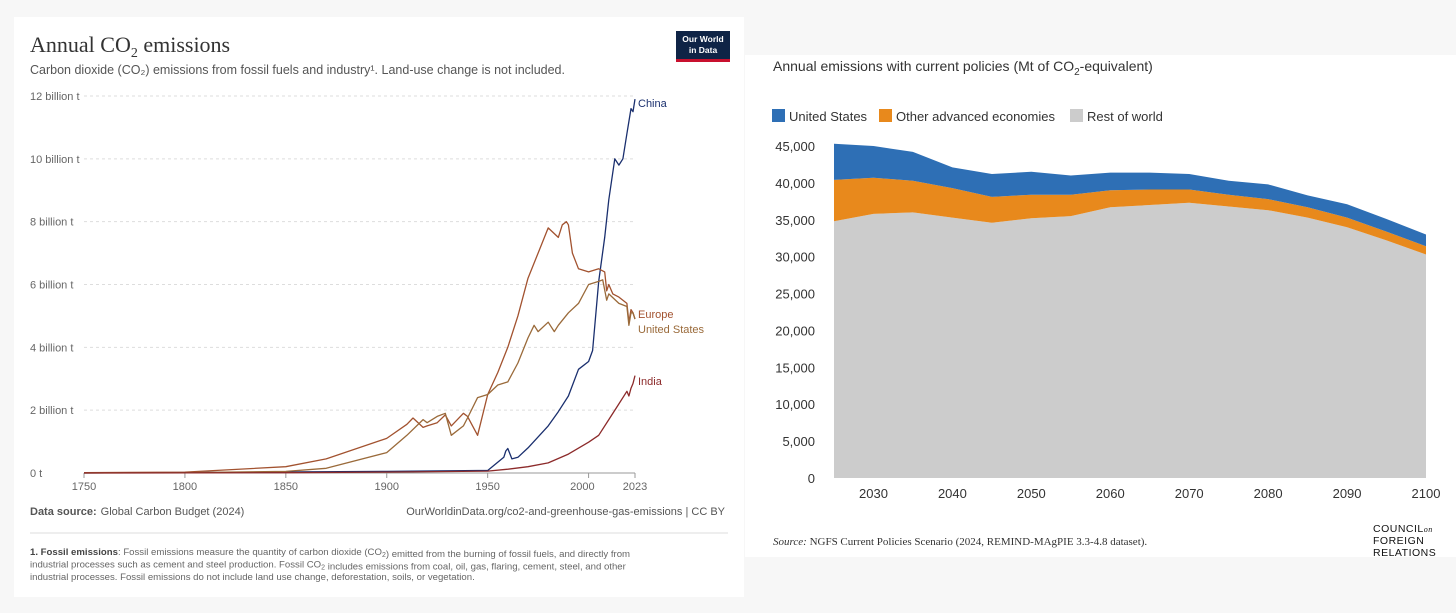 Image resolution: width=1456 pixels, height=613 pixels. Describe the element at coordinates (702, 39) in the screenshot. I see `logo-text-line1: Our World` at that location.